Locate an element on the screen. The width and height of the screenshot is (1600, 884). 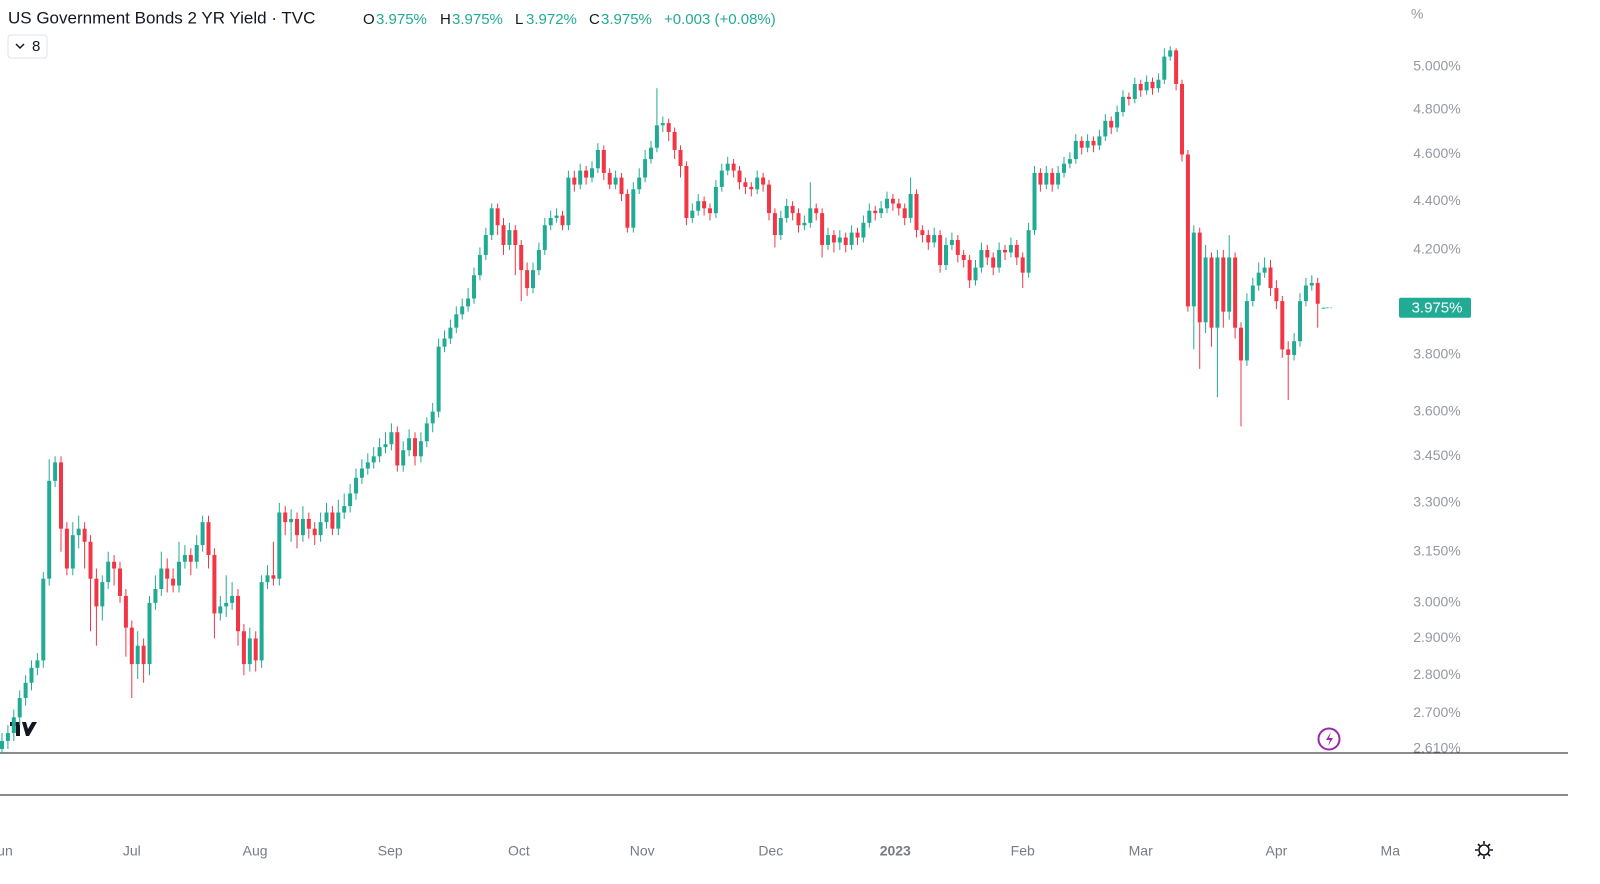
low-label: L is located at coordinates (519, 19).